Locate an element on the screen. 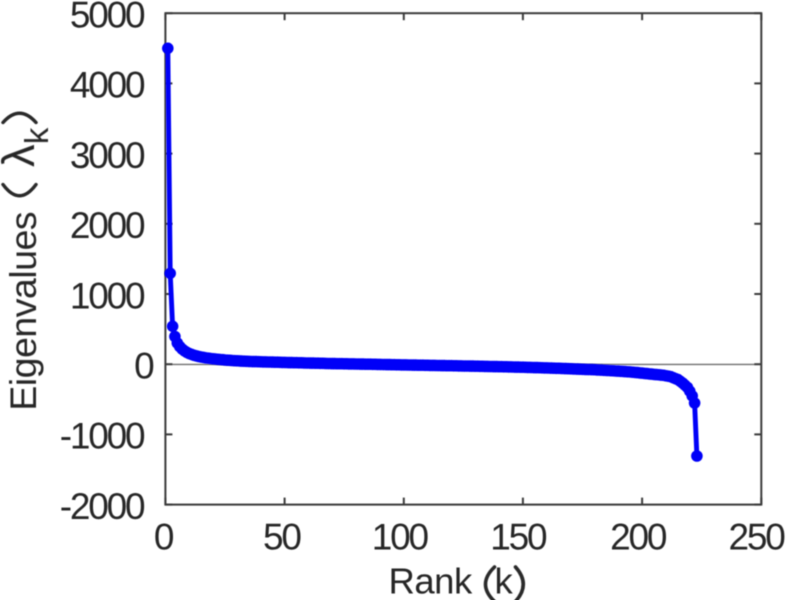 Image resolution: width=792 pixels, height=600 pixels. svg-text: 50 is located at coordinates (282, 536).